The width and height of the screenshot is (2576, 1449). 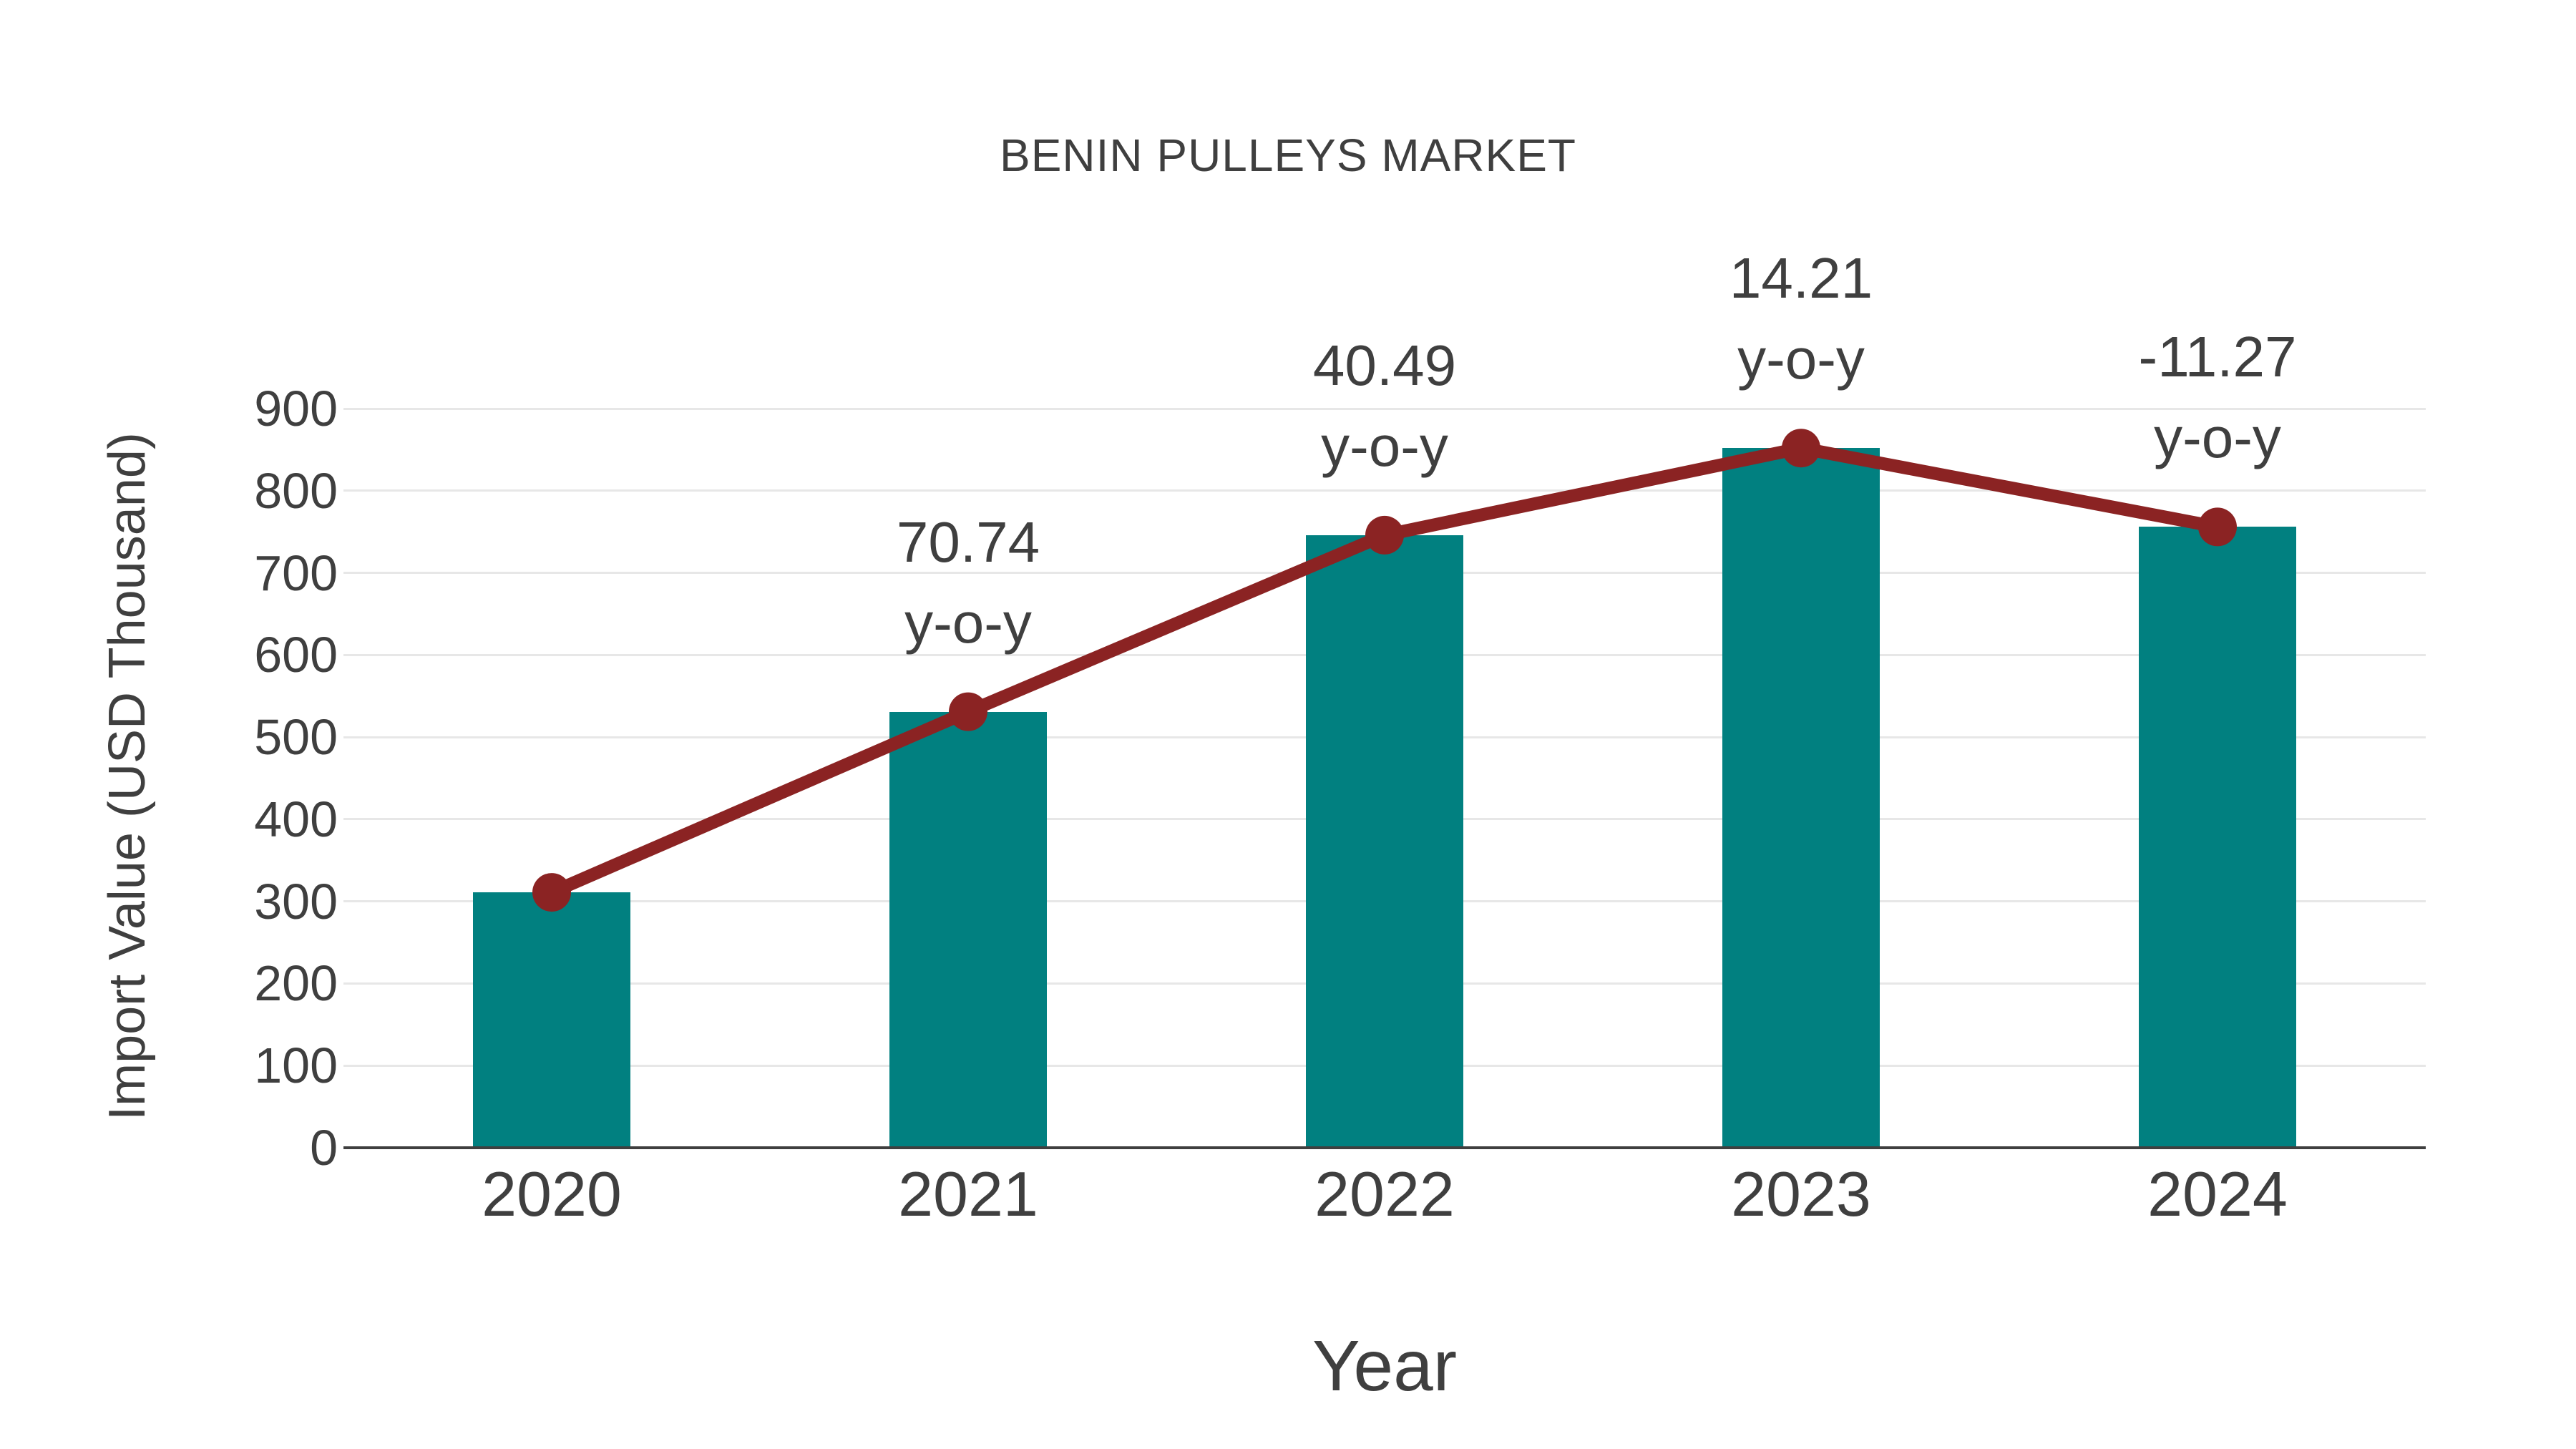 I want to click on annotation-suffix-2022: y-o-y, so click(x=1384, y=446).